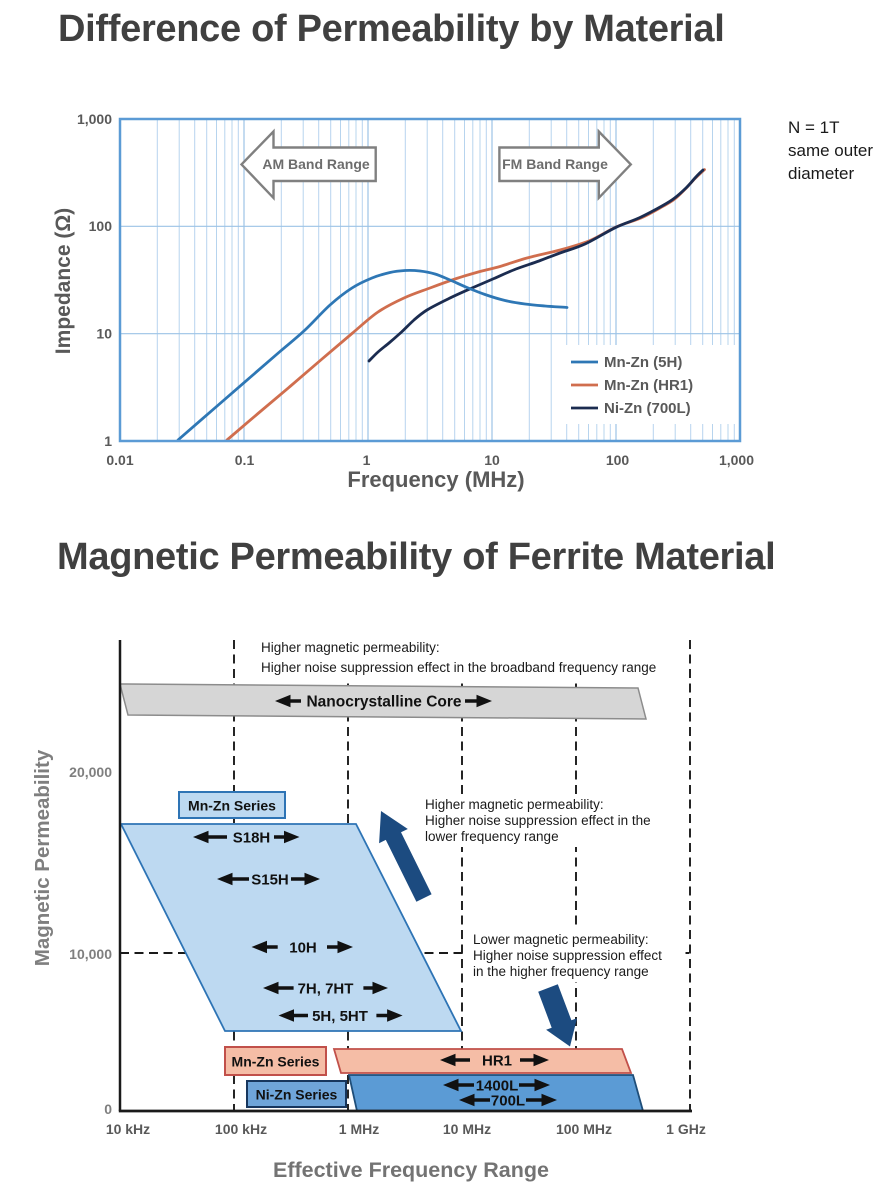 The image size is (895, 1200). I want to click on svg-text: 0.1, so click(245, 460).